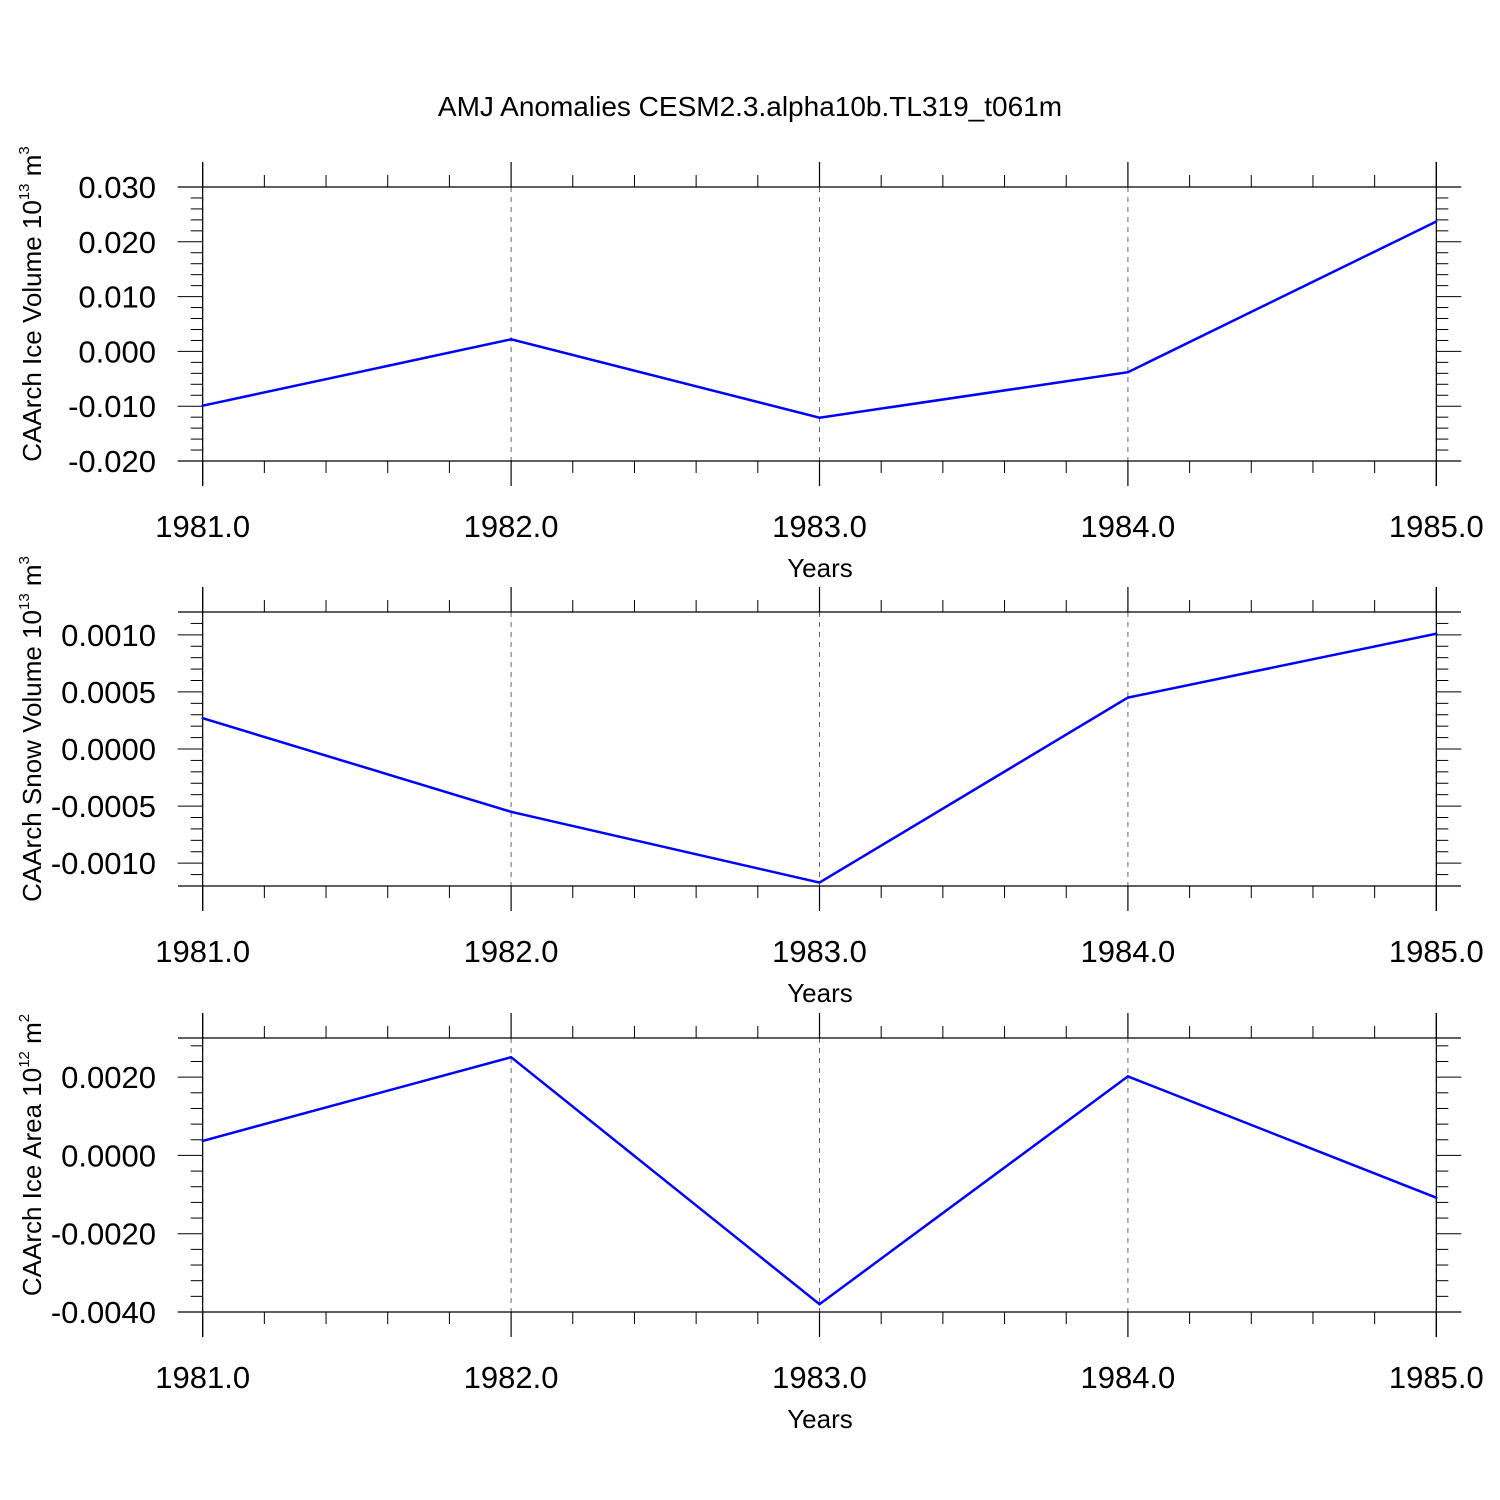  I want to click on y-axis-title: CAArch Ice Volume 1013 m3, so click(31, 304).